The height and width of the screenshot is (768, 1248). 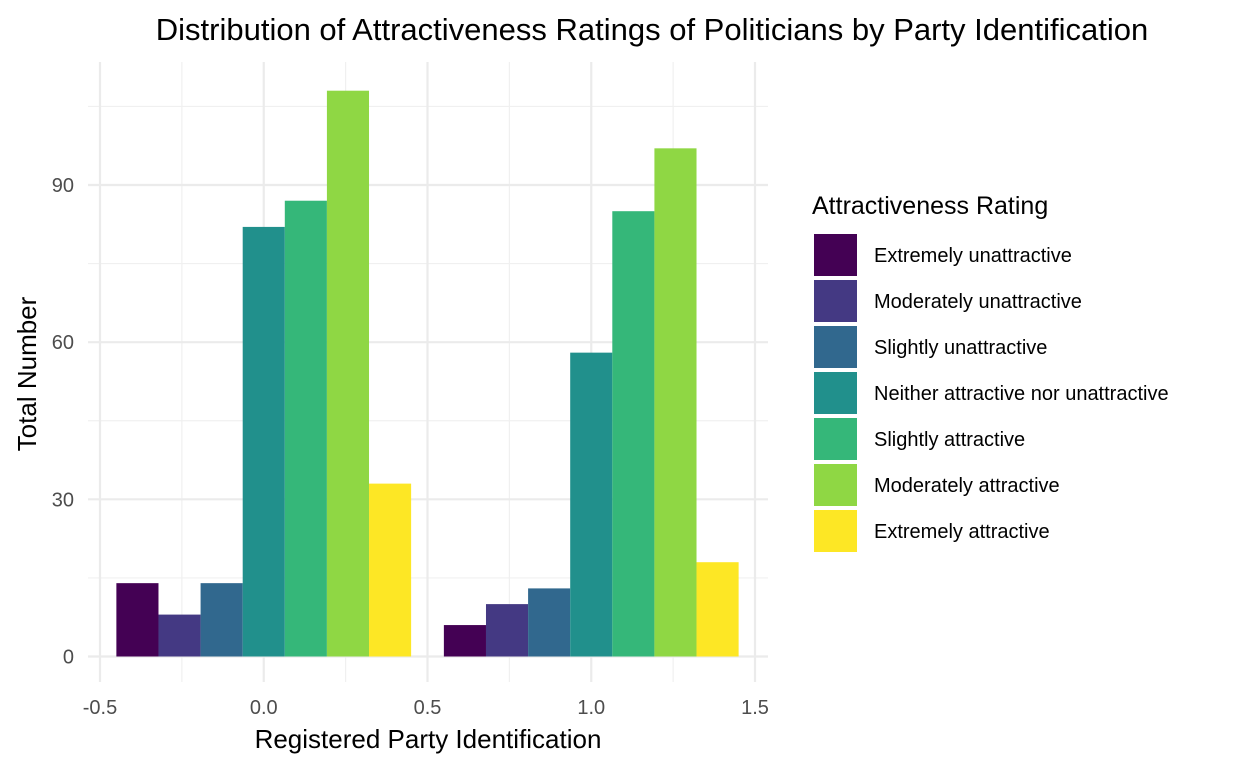 What do you see at coordinates (63, 186) in the screenshot?
I see `y-tick-label: 90` at bounding box center [63, 186].